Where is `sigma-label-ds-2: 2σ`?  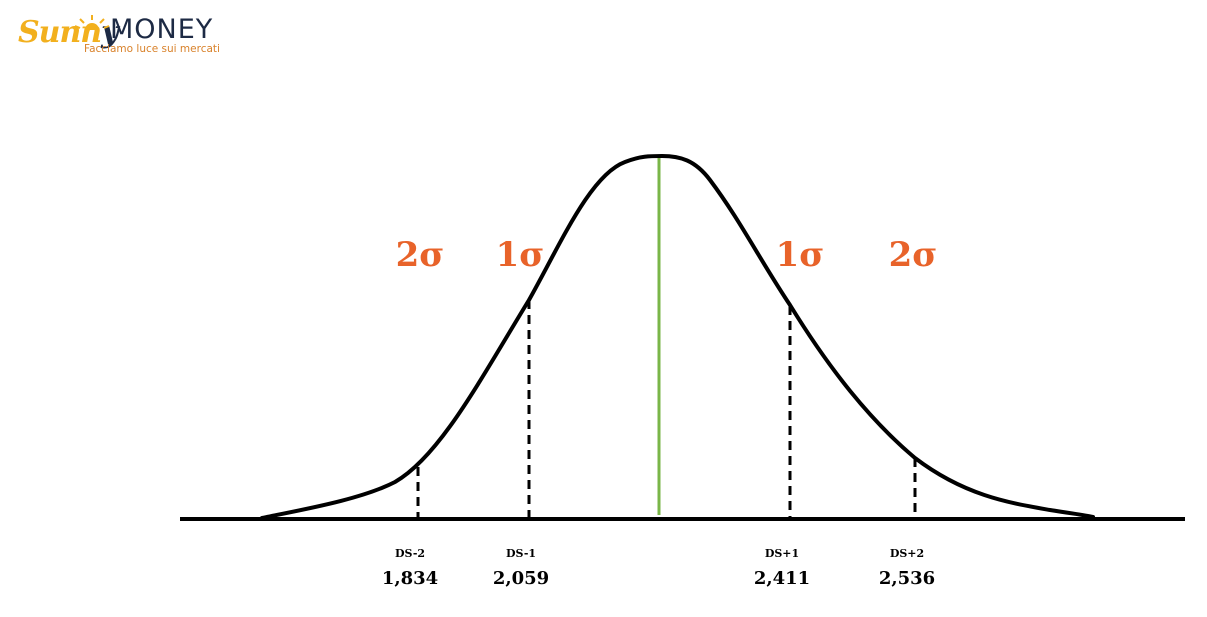 sigma-label-ds-2: 2σ is located at coordinates (420, 255).